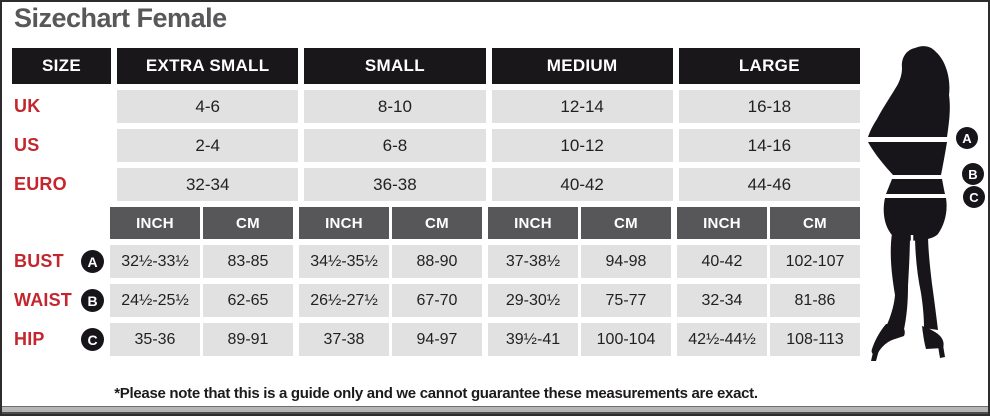  Describe the element at coordinates (815, 339) in the screenshot. I see `cell-hip-l-cm: 108-113` at that location.